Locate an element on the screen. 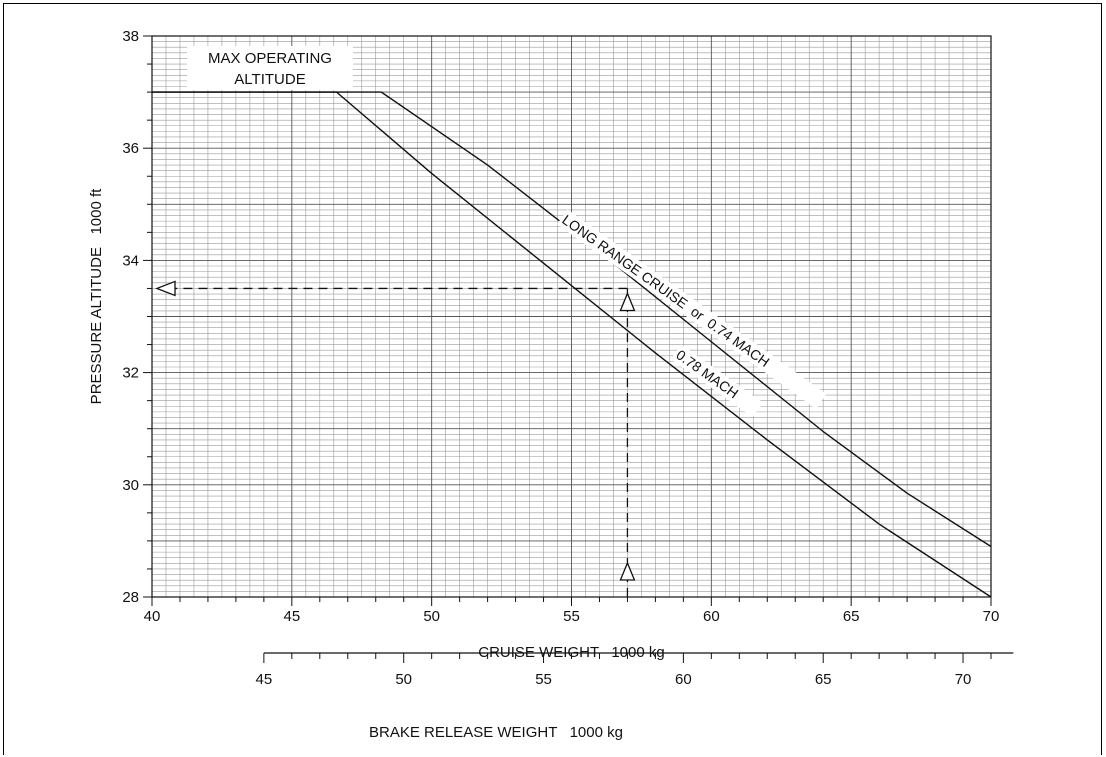  max-altitude-label-bg is located at coordinates (270, 68).